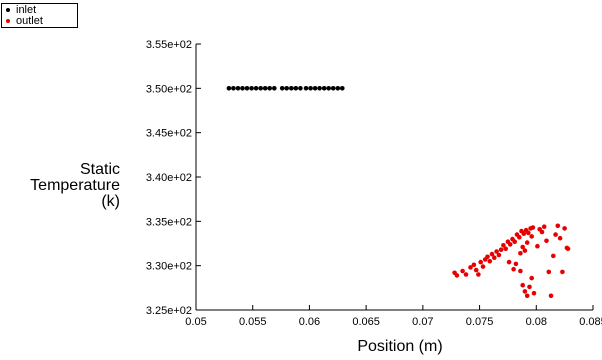 The image size is (602, 360). Describe the element at coordinates (29, 21) in the screenshot. I see `legend-label-outlet: outlet` at that location.